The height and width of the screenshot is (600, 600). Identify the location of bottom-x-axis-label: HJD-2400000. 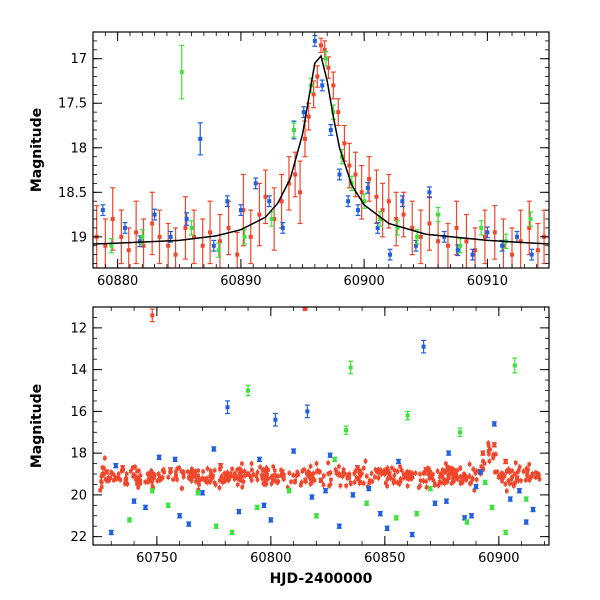
(321, 579).